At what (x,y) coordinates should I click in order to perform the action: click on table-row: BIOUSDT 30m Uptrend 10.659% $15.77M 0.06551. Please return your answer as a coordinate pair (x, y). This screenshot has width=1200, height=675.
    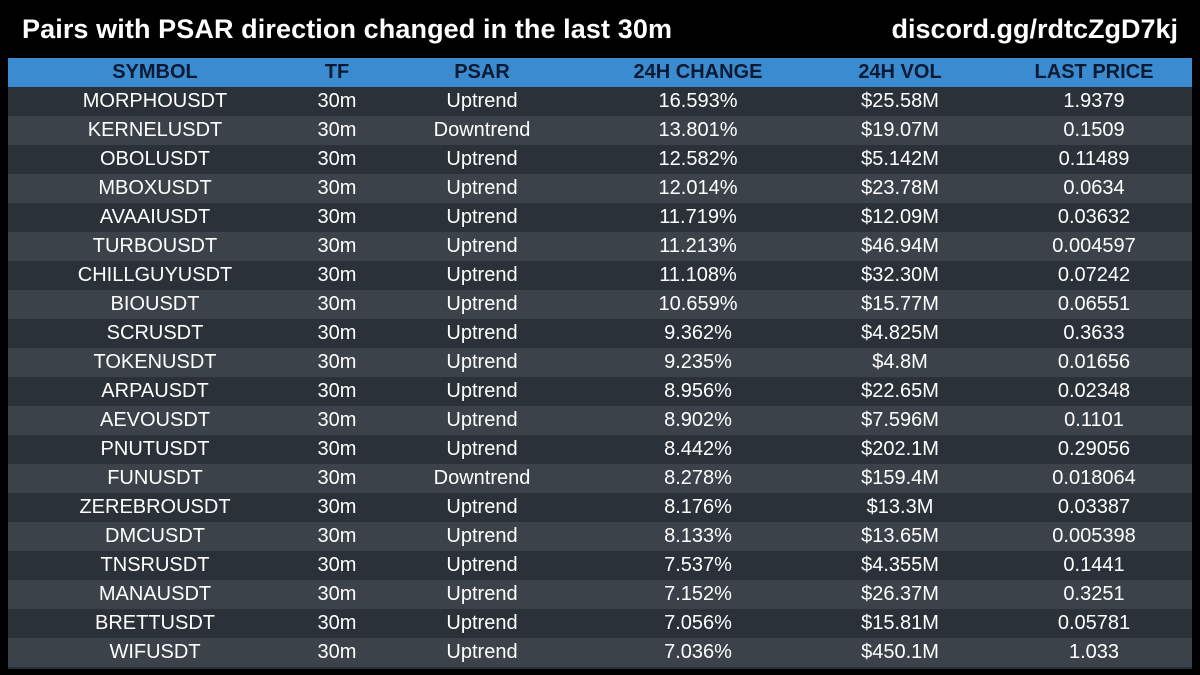
    Looking at the image, I should click on (600, 304).